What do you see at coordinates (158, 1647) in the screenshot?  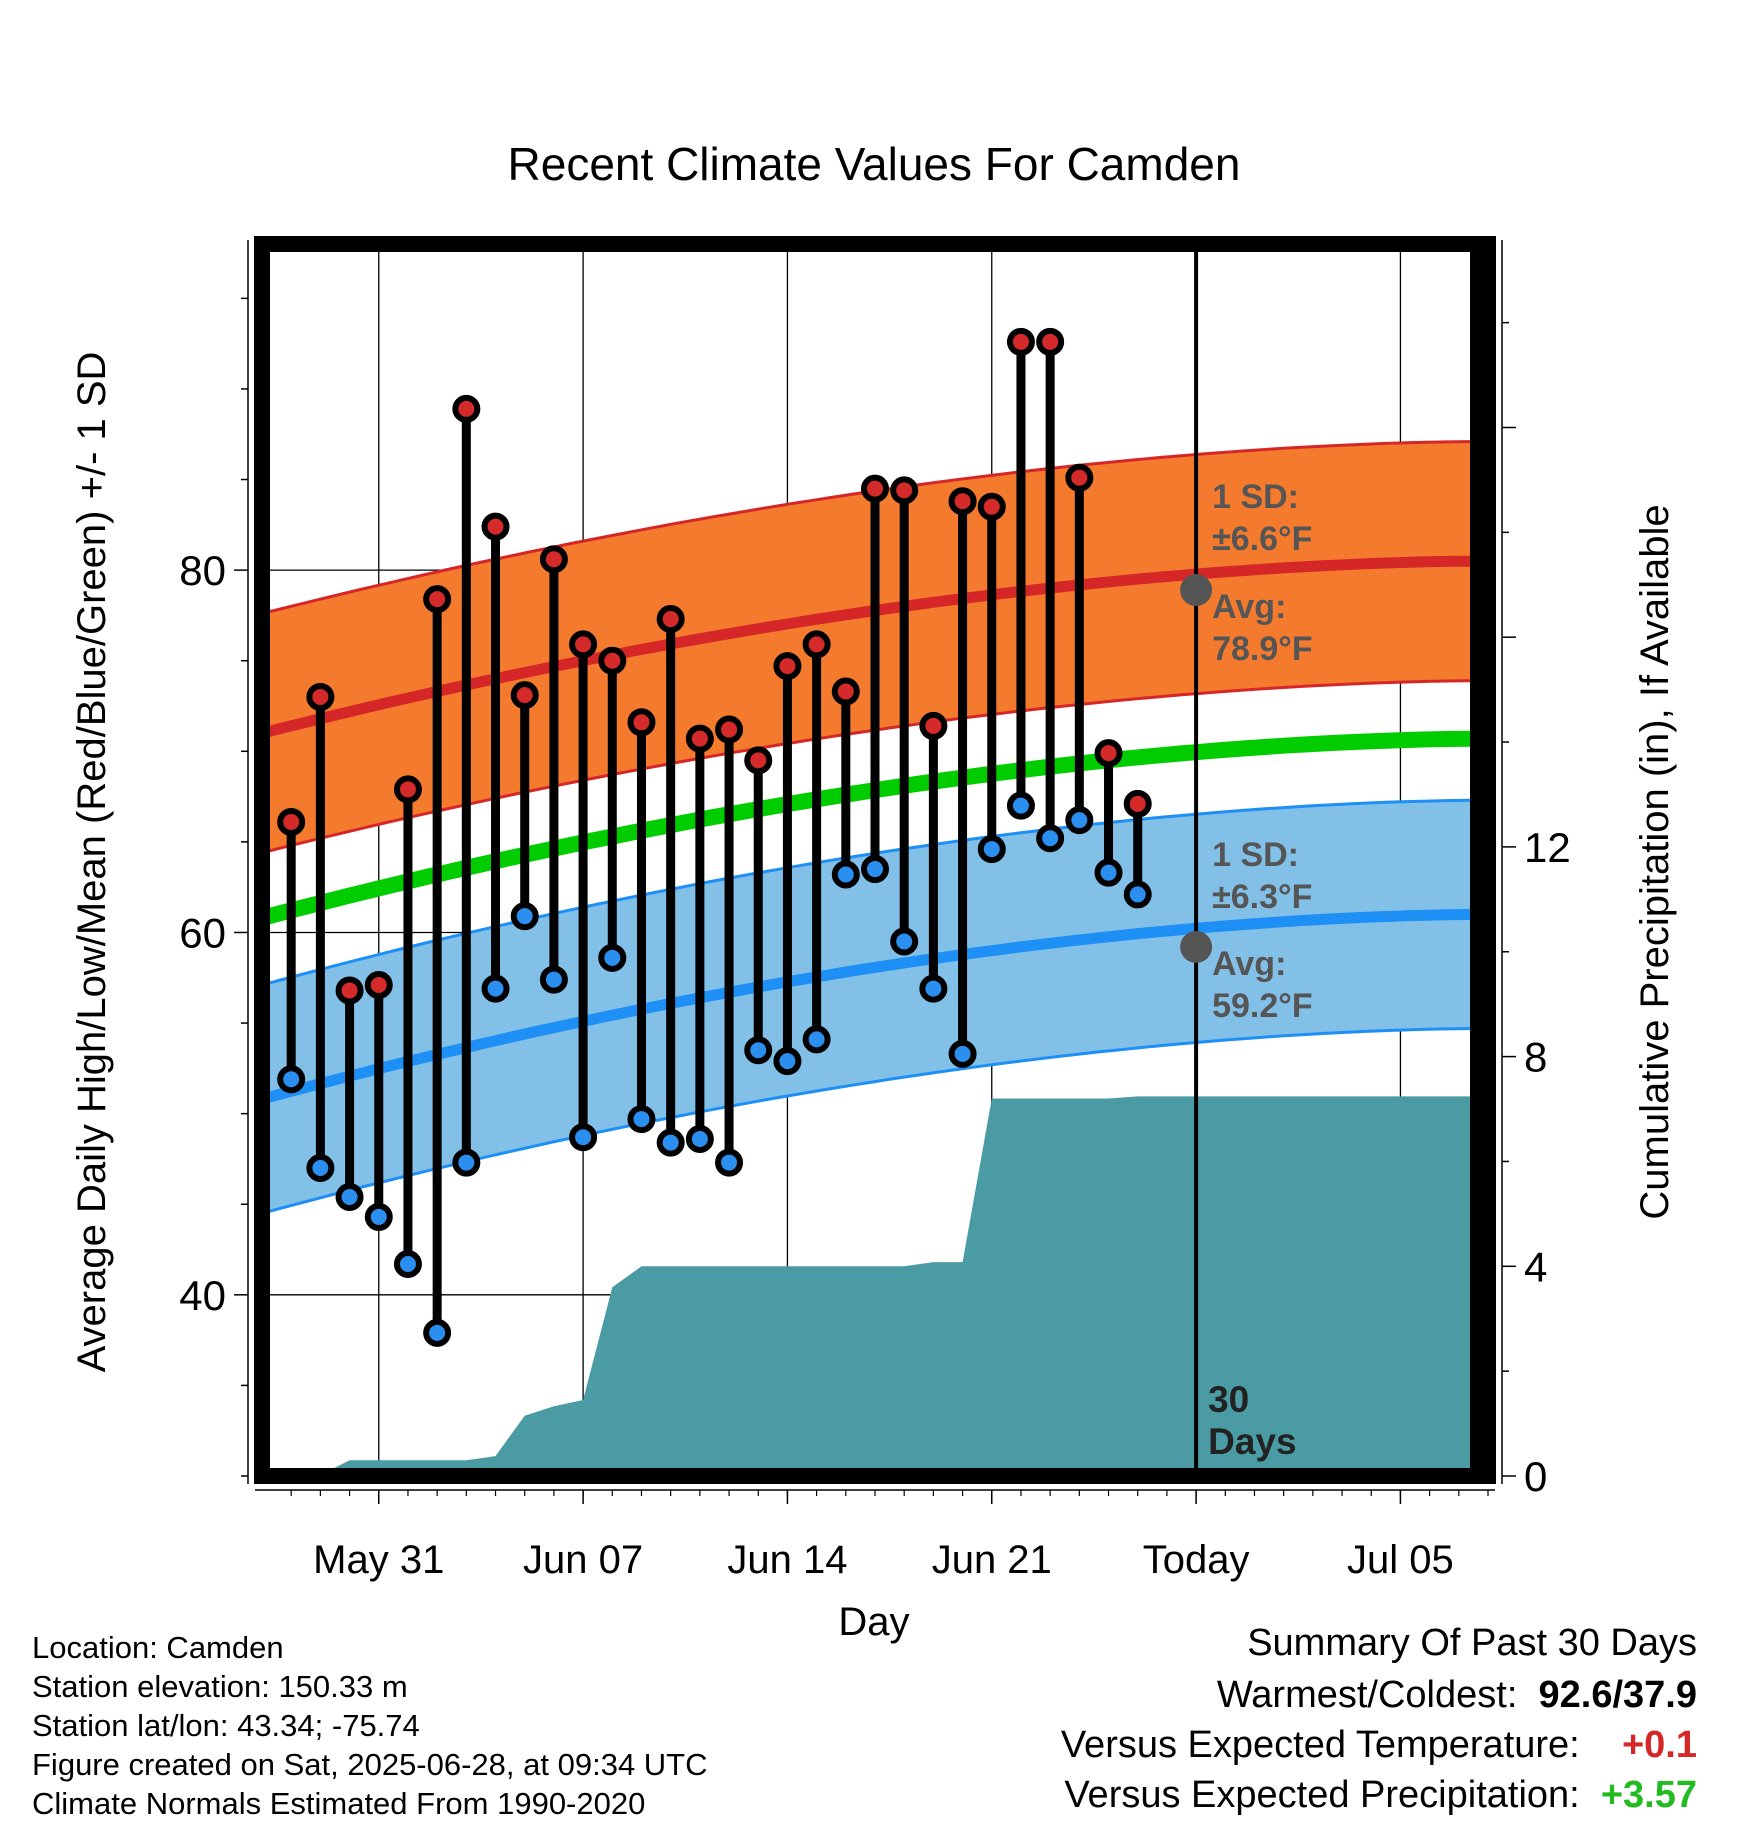 I see `footer-location: Location: Camden` at bounding box center [158, 1647].